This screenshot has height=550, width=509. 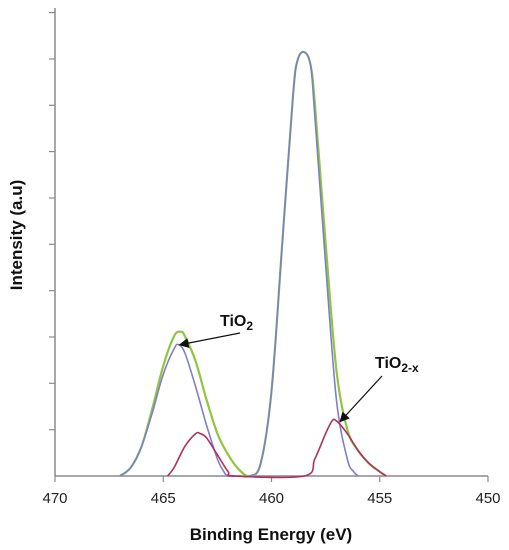 What do you see at coordinates (487, 498) in the screenshot?
I see `x-tick-label: 450` at bounding box center [487, 498].